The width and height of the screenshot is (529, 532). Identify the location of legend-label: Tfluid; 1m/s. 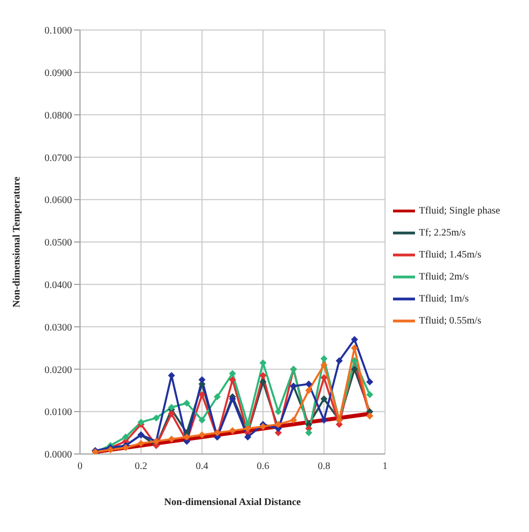
(444, 298).